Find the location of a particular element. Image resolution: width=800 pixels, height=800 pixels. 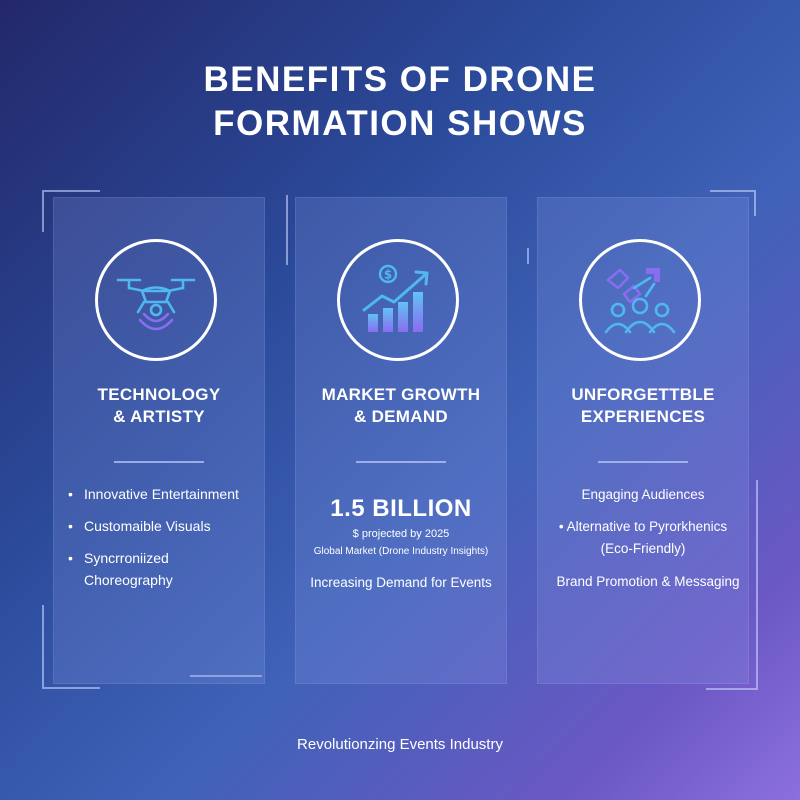

market-demand-text: Increasing Demand for Events is located at coordinates (401, 582).